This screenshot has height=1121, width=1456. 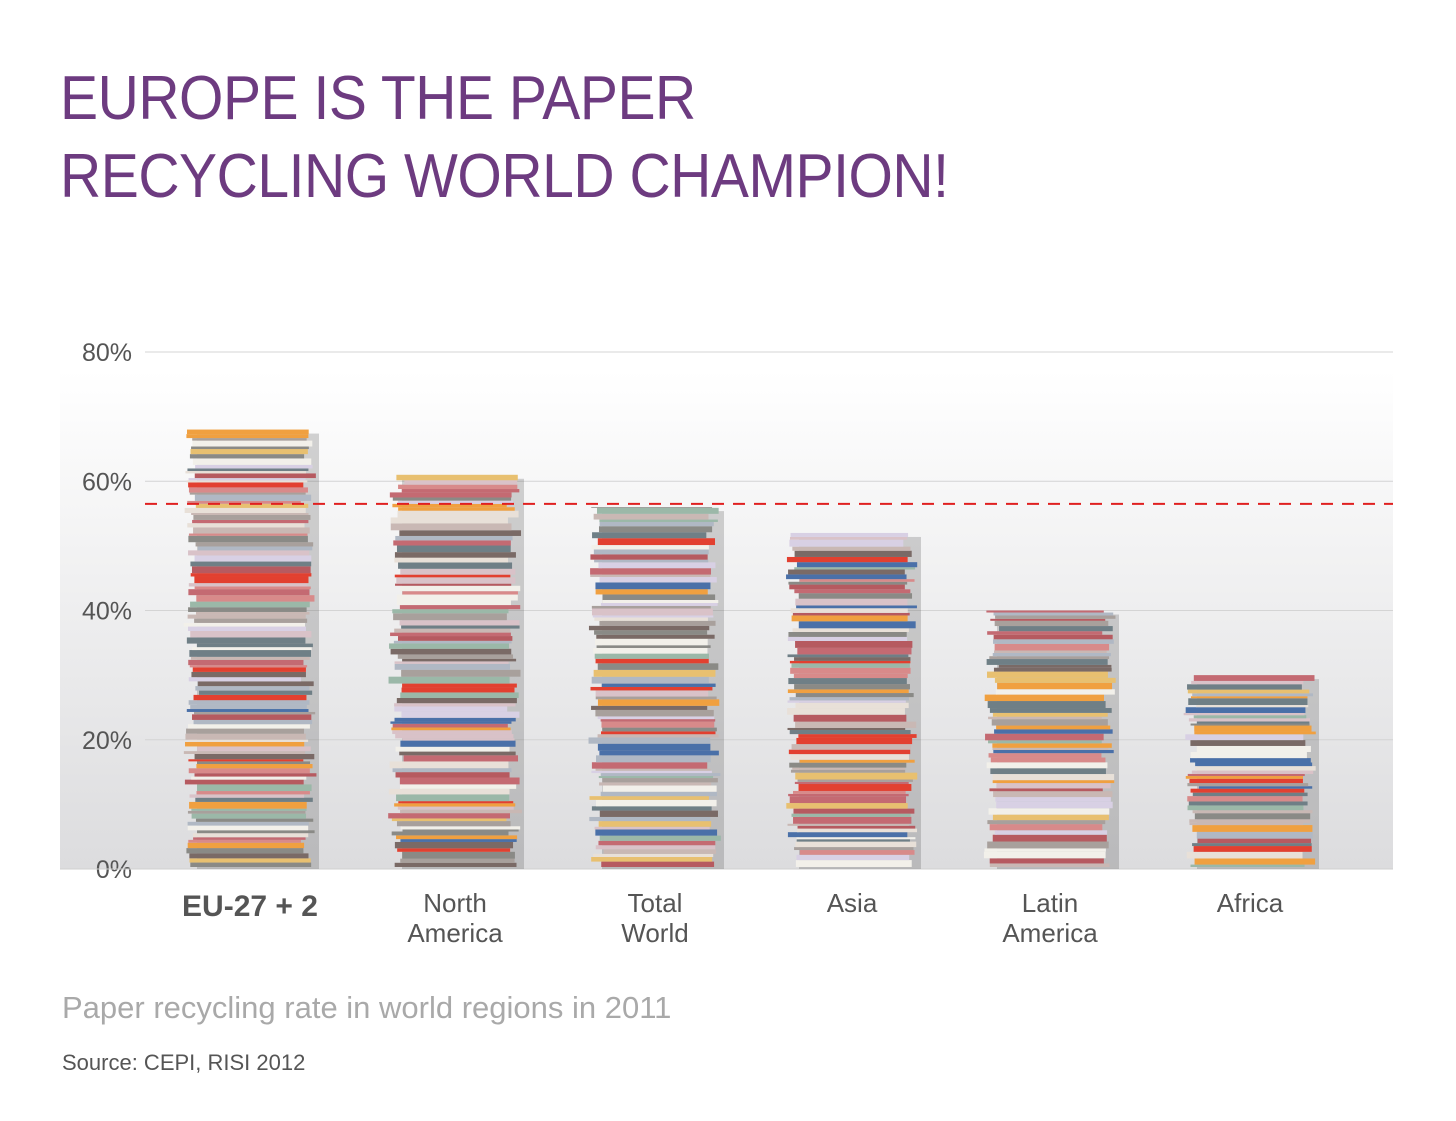 What do you see at coordinates (107, 612) in the screenshot?
I see `y-tick-label: 40%` at bounding box center [107, 612].